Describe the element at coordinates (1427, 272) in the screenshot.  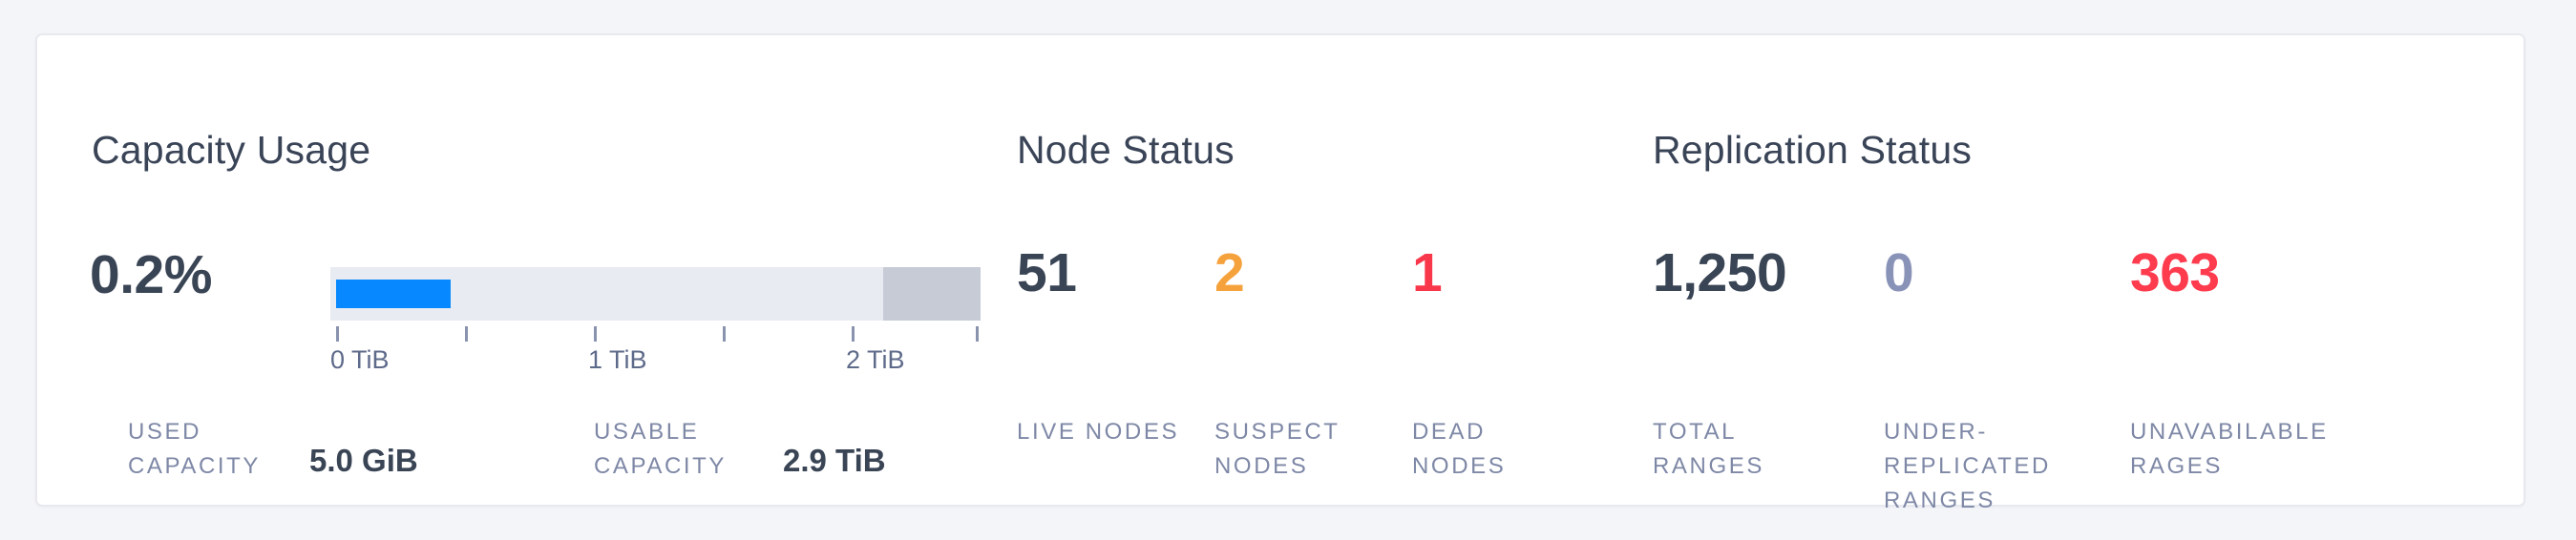
I see `dead-nodes-value: 1` at that location.